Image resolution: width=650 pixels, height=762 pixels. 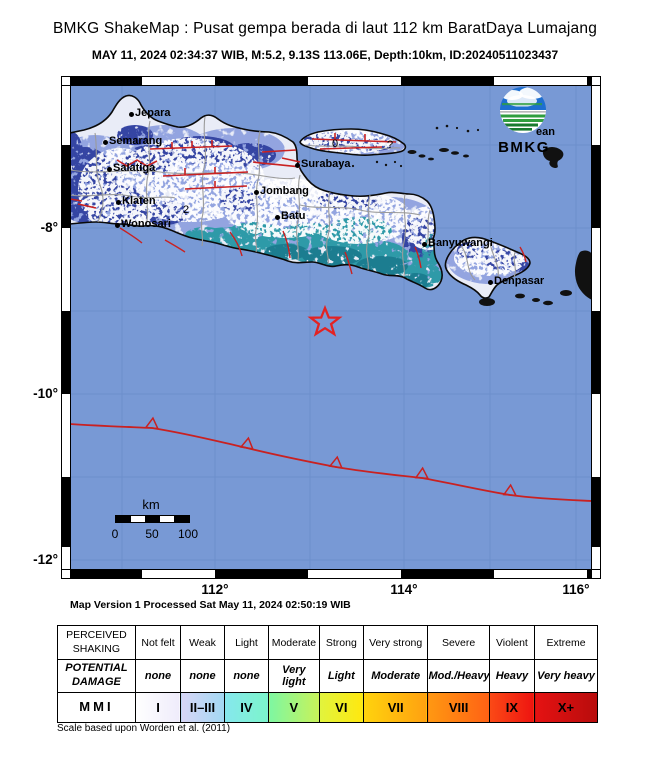 I want to click on city-marker-surabaya, so click(x=297, y=165).